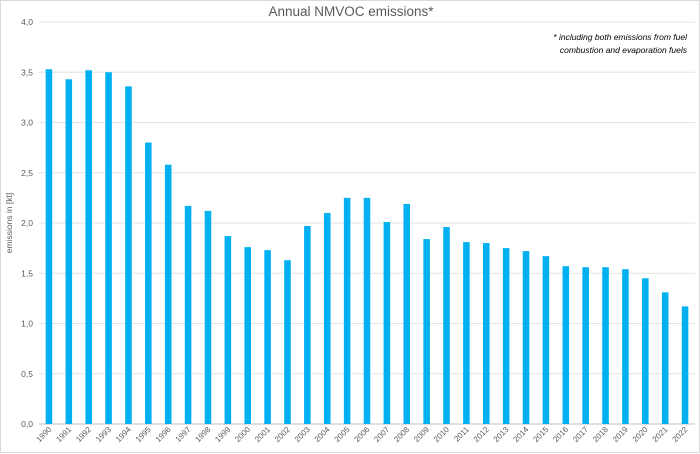 The image size is (700, 454). I want to click on x-tick-label: 2014, so click(520, 434).